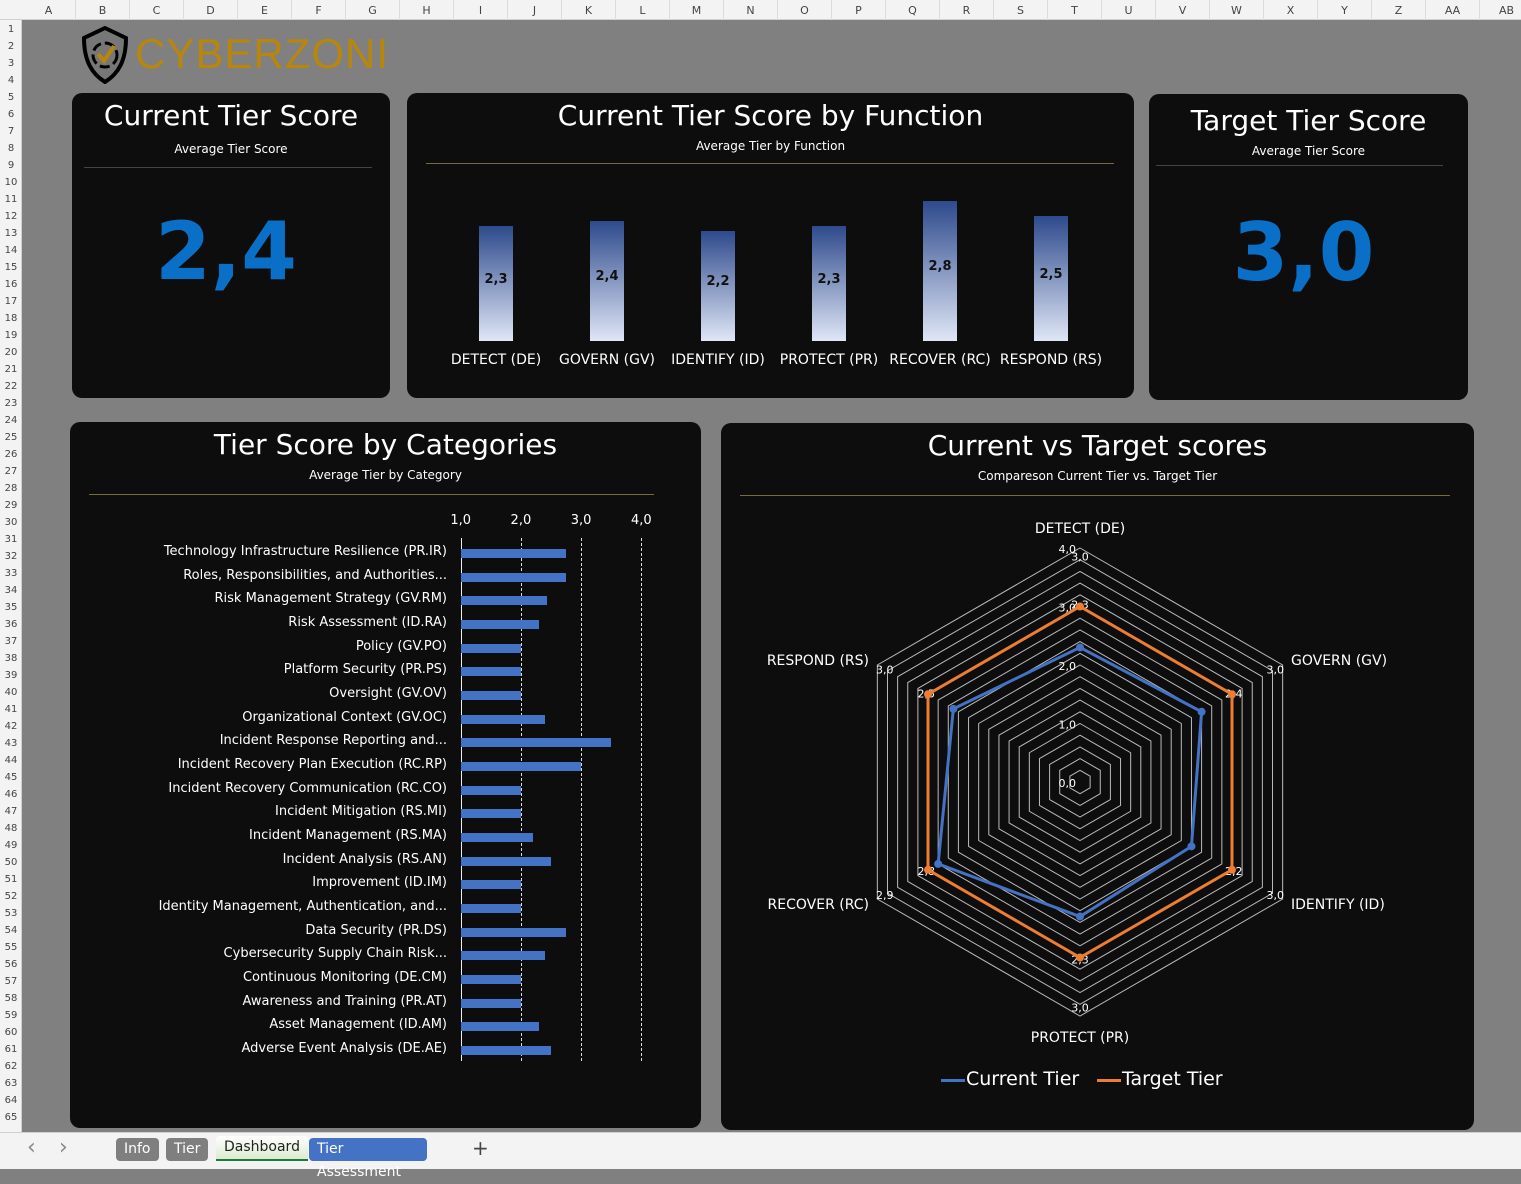  I want to click on column-header-cell: X, so click(1291, 10).